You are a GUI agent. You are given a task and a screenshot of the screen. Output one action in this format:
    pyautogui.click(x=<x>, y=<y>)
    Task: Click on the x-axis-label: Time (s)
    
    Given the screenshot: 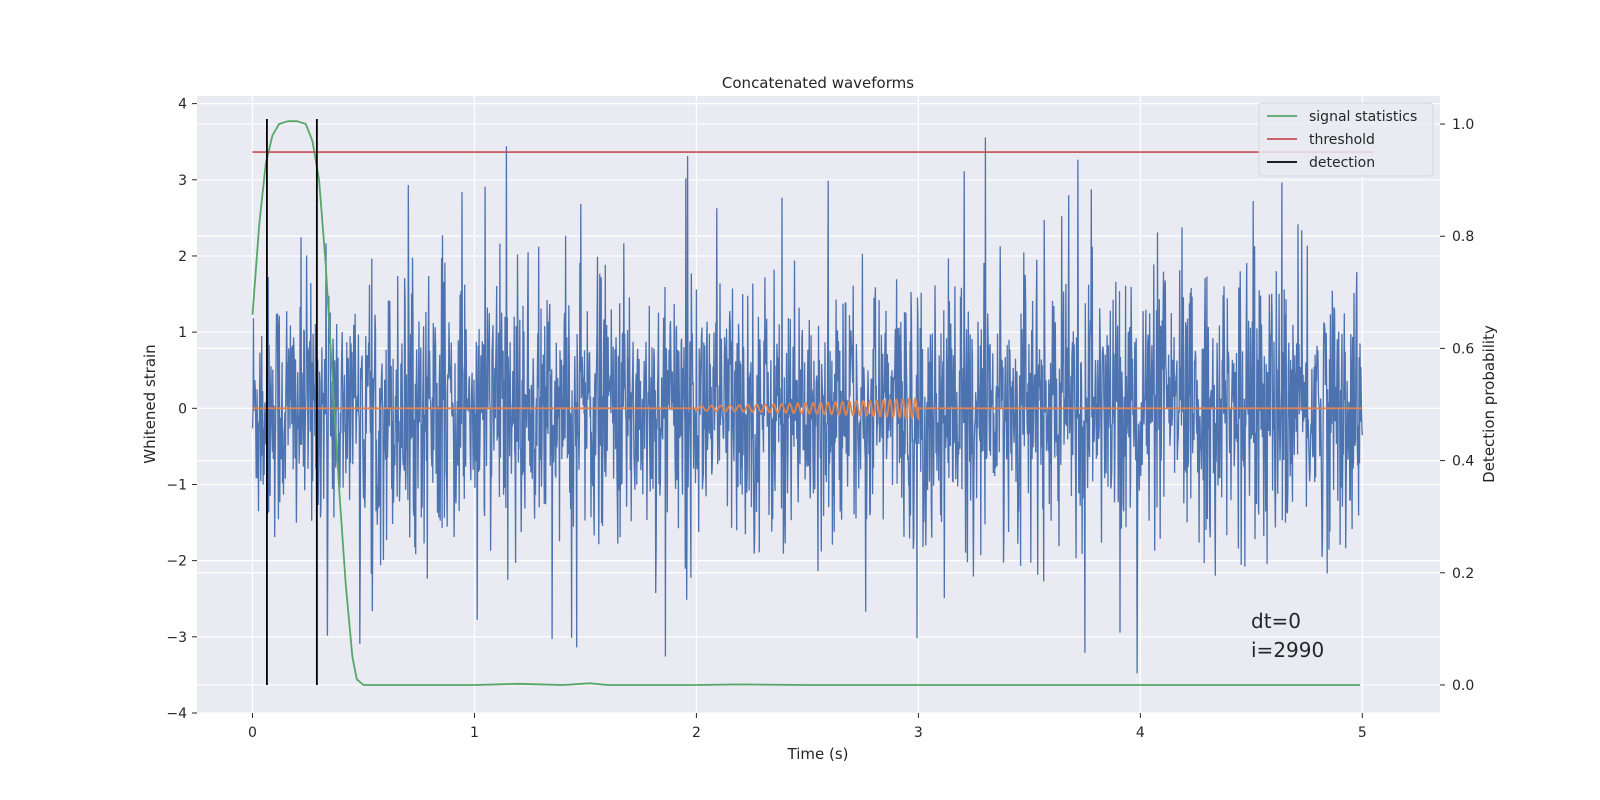 What is the action you would take?
    pyautogui.click(x=818, y=754)
    